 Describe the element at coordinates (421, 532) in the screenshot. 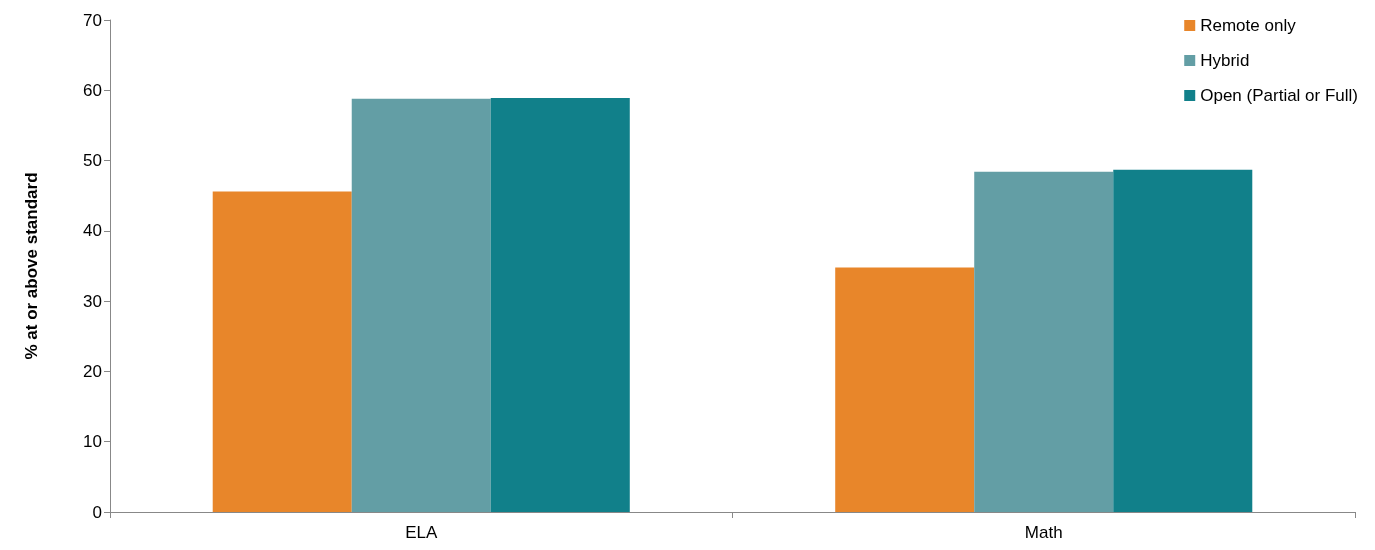

I see `x-tick-label: ELA` at that location.